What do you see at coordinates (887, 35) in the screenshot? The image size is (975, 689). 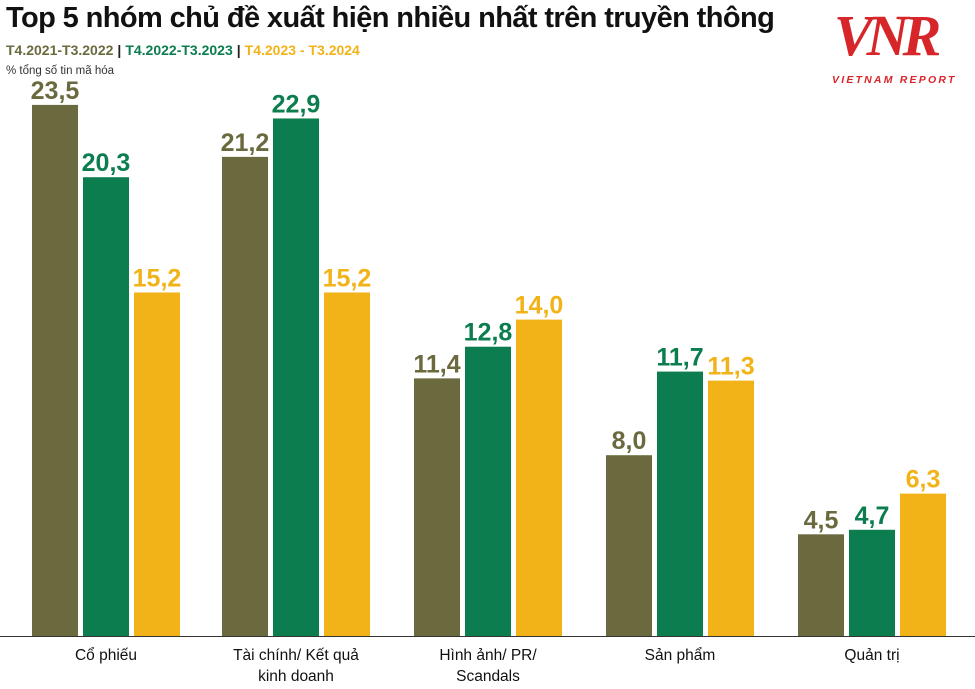 I see `logo-mark: VNR` at bounding box center [887, 35].